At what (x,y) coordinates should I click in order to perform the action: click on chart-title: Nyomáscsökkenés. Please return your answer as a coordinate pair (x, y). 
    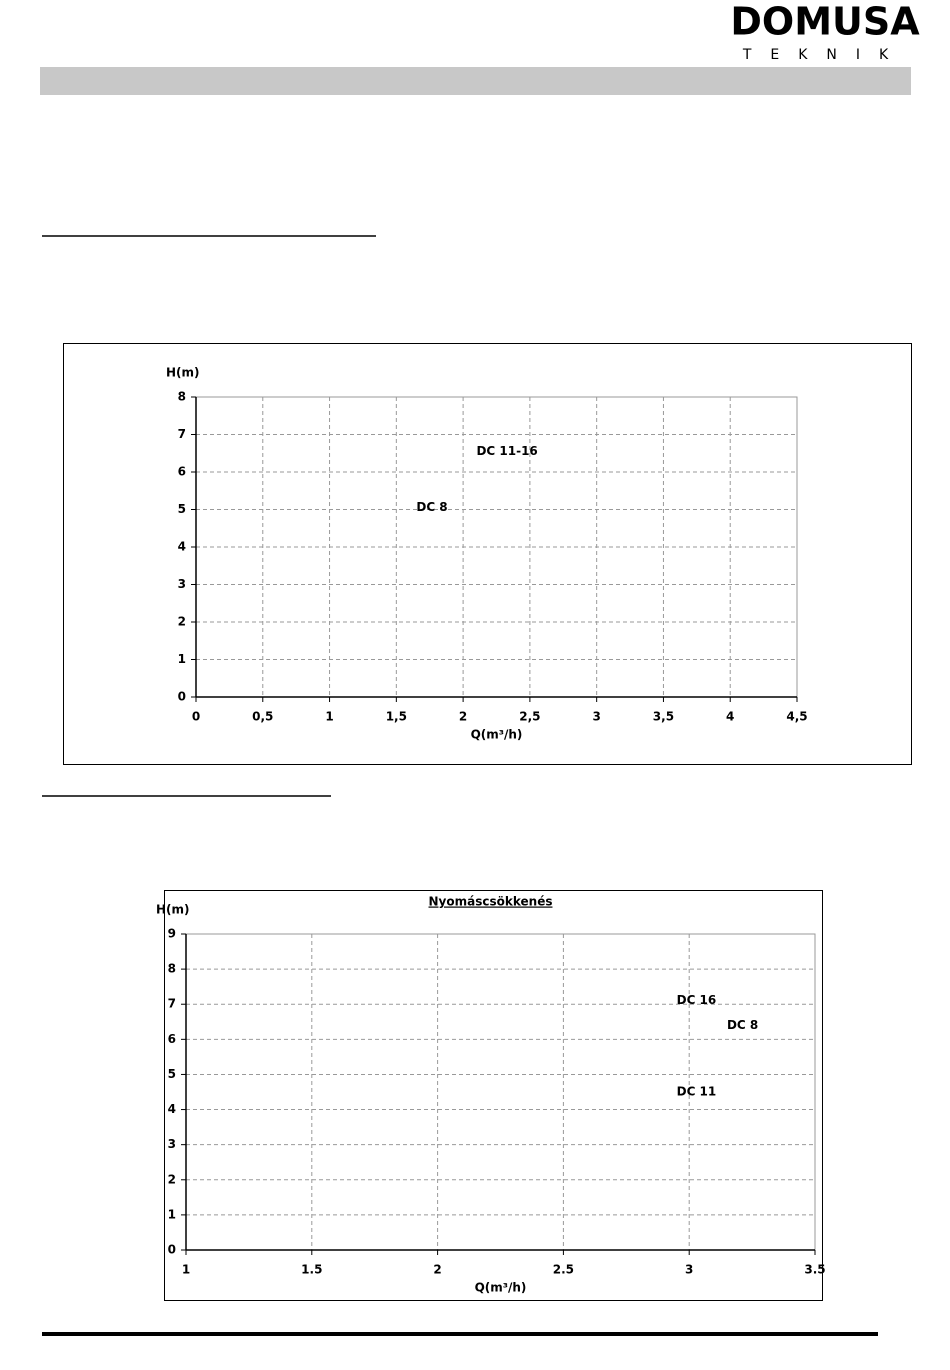
    Looking at the image, I should click on (491, 902).